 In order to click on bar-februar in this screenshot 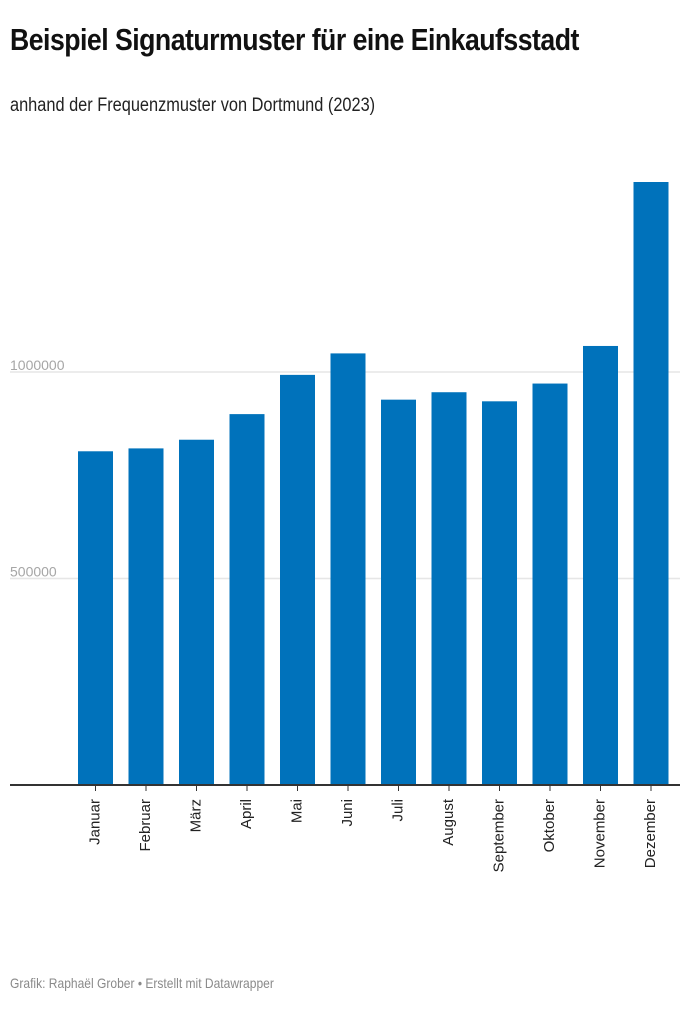, I will do `click(146, 616)`.